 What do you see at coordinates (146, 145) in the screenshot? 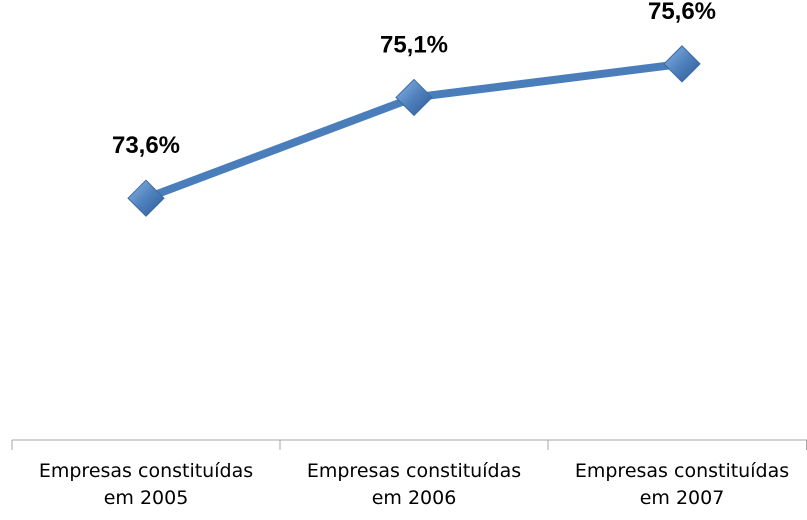
I see `data-label: 73,6%` at bounding box center [146, 145].